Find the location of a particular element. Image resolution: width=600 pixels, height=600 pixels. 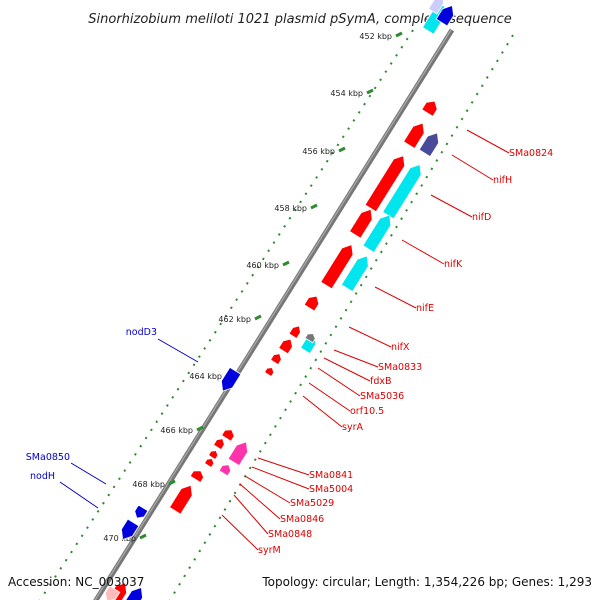

scale-label: 468 kbp is located at coordinates (148, 484).